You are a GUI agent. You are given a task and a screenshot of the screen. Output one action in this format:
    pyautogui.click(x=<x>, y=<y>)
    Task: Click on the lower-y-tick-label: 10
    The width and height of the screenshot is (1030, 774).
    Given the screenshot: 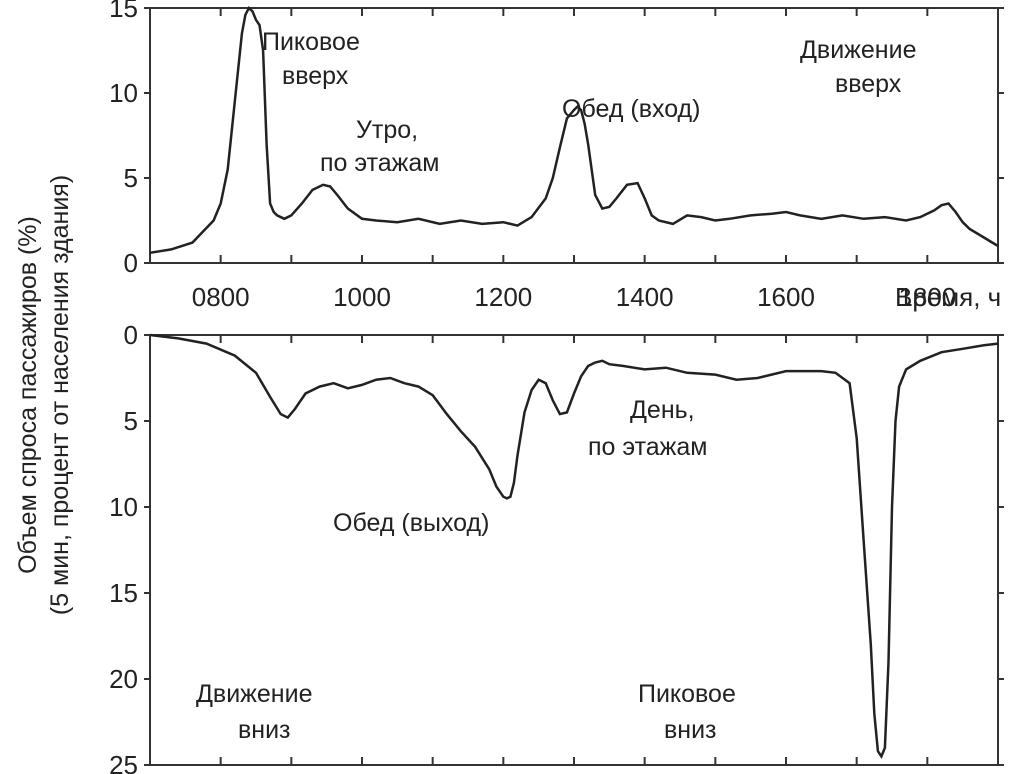 What is the action you would take?
    pyautogui.click(x=123, y=507)
    